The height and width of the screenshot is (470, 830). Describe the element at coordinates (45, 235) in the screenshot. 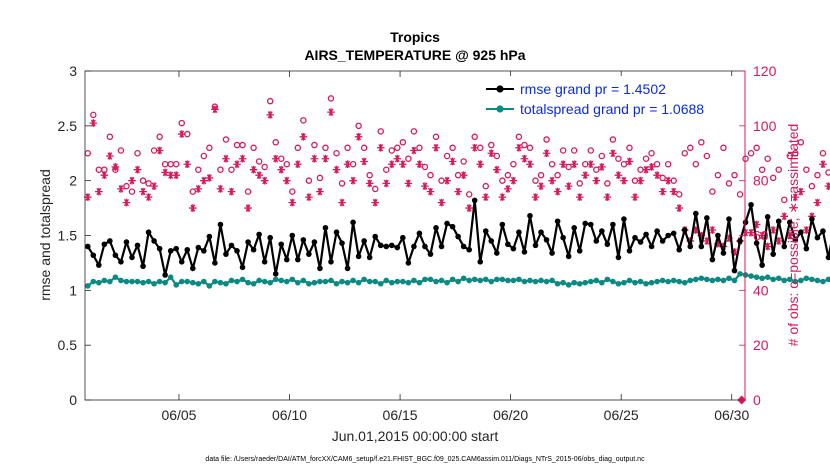

I see `y-axis-left-label: rmse and totalspread` at that location.